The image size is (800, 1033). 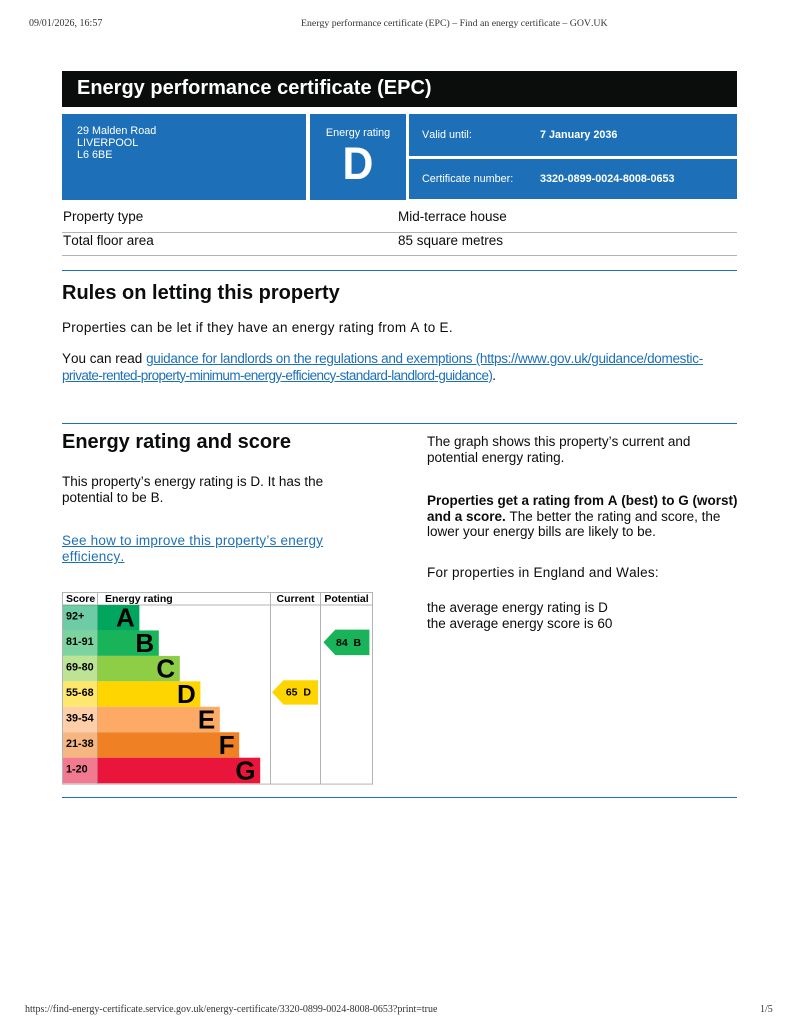 I want to click on svg-text: 69-80, so click(x=80, y=668).